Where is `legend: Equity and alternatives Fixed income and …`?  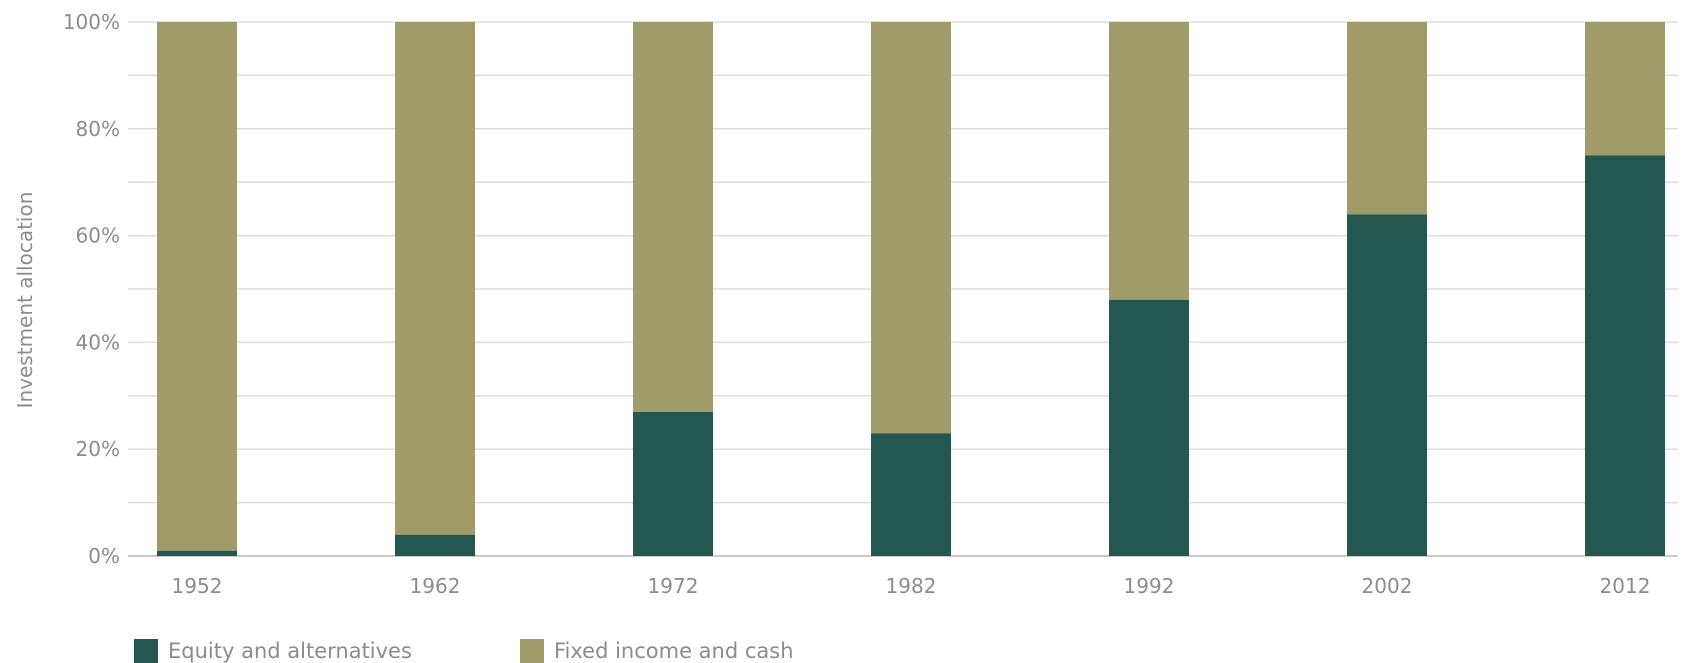 legend: Equity and alternatives Fixed income and … is located at coordinates (464, 651).